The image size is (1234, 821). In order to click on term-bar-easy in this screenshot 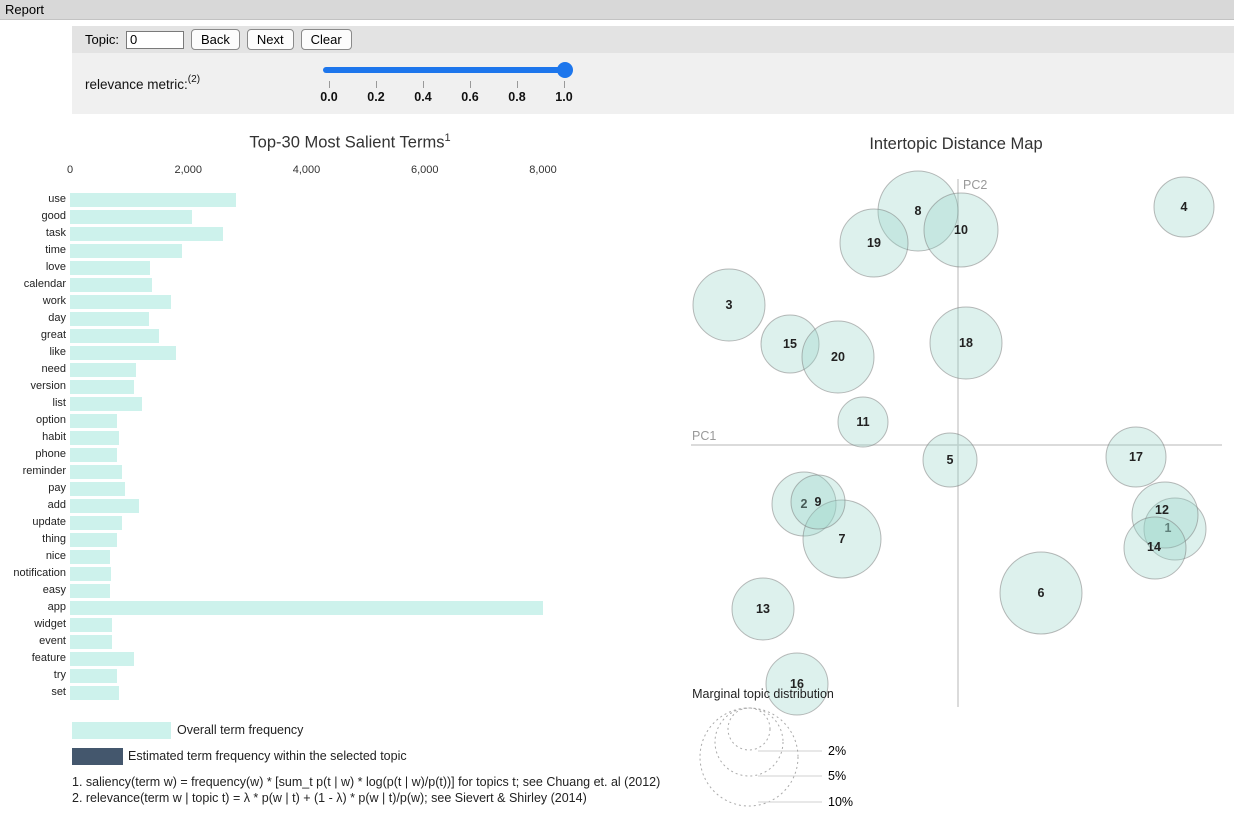, I will do `click(90, 591)`.